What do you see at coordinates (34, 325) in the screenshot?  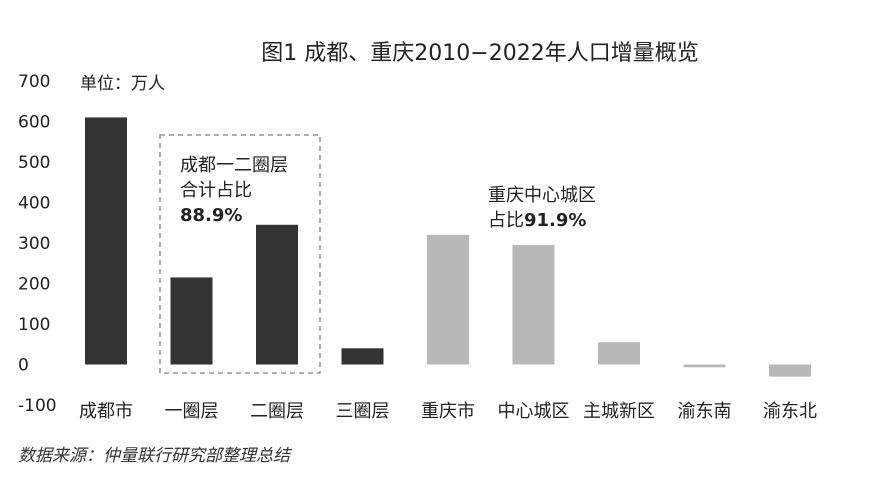 I see `y-tick-label: 100` at bounding box center [34, 325].